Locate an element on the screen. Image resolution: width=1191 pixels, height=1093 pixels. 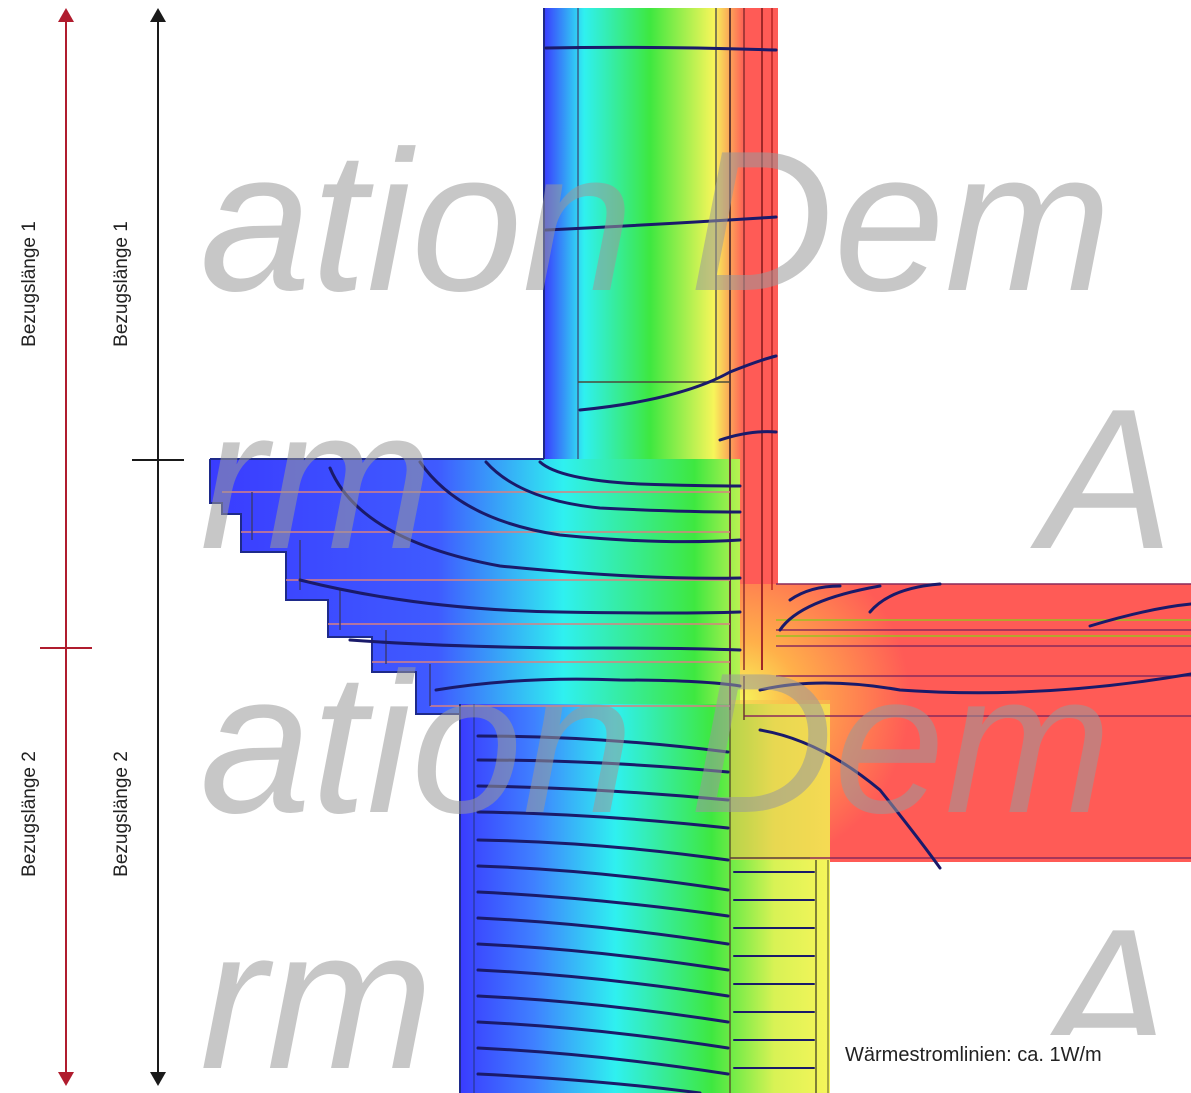
watermark-row-3: A is located at coordinates (1101, 479).